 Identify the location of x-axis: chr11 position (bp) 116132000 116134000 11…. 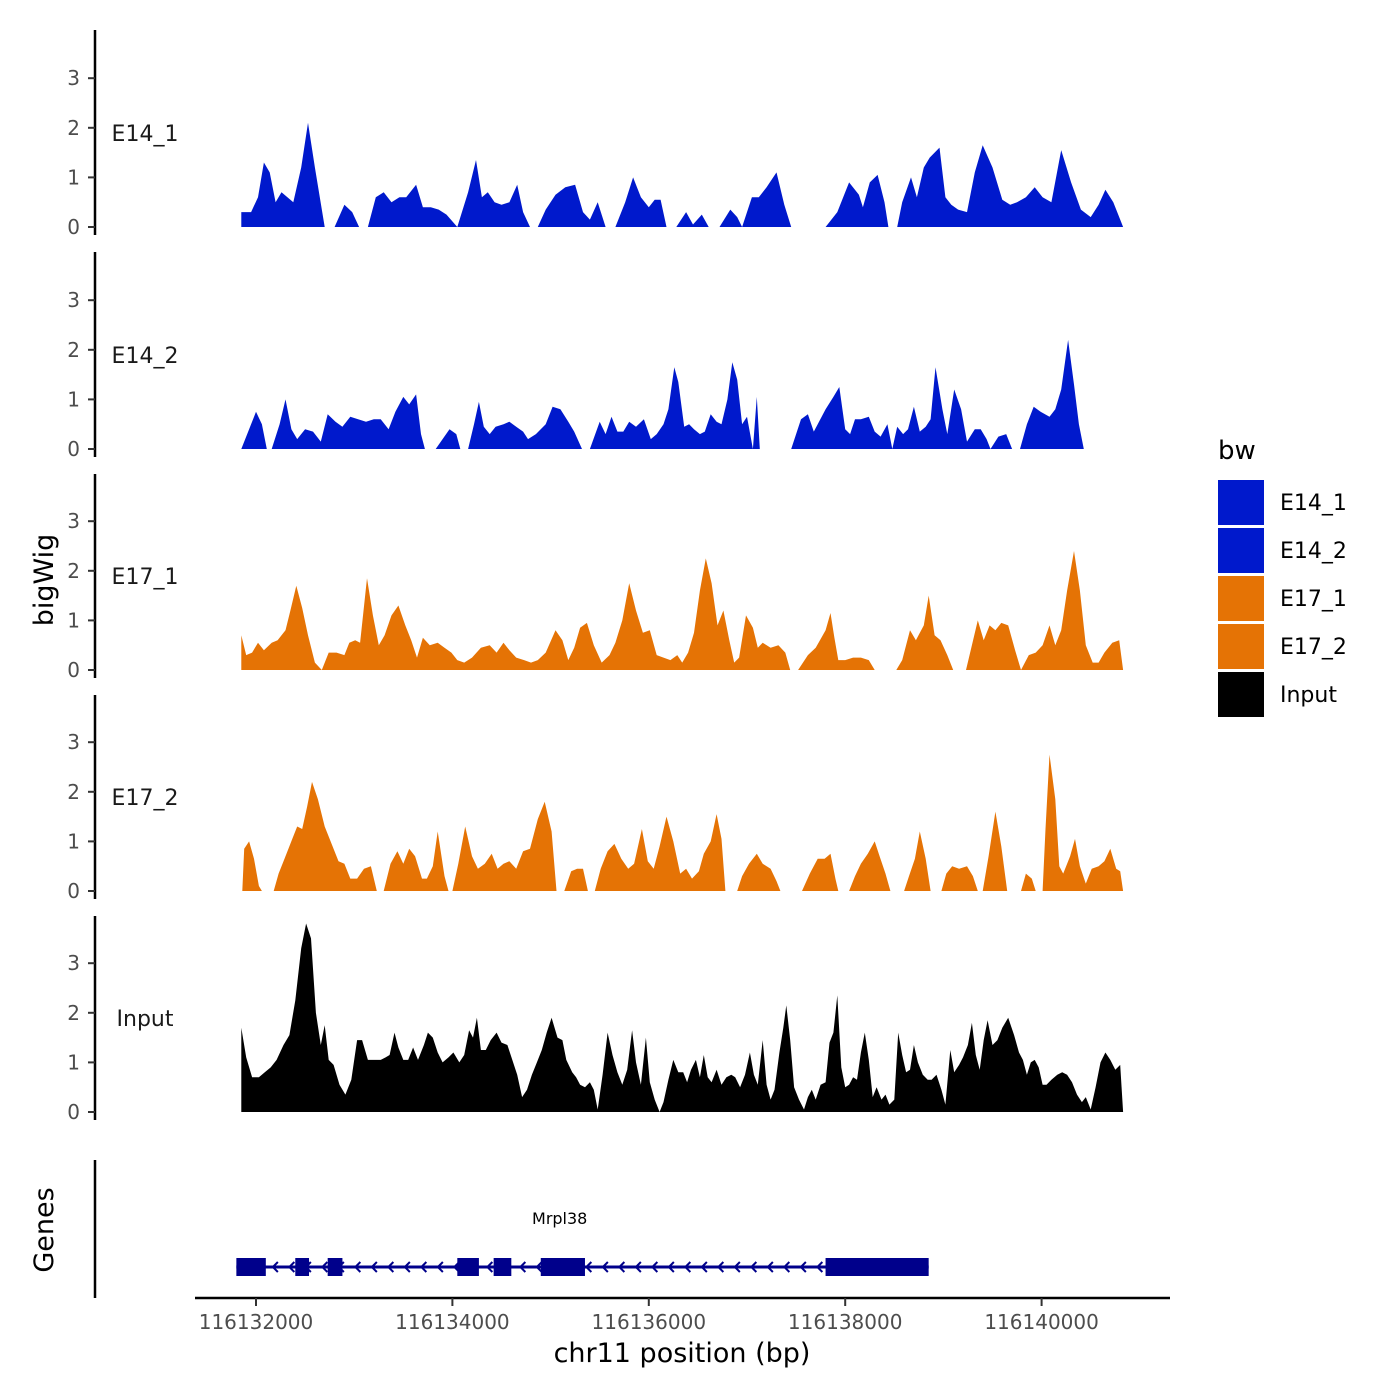
(682, 1332).